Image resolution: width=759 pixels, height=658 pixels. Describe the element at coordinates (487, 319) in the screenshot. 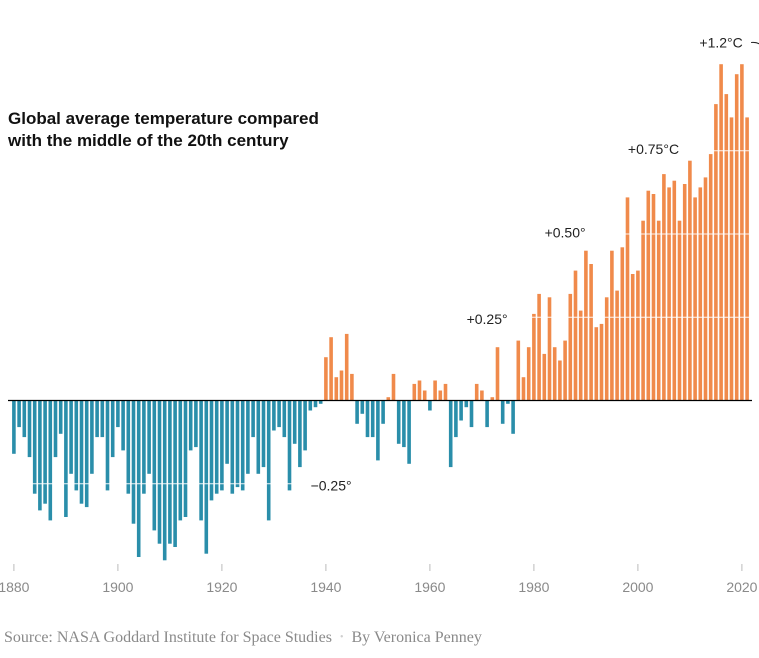

I see `annotation-label-3: +0.25°` at that location.